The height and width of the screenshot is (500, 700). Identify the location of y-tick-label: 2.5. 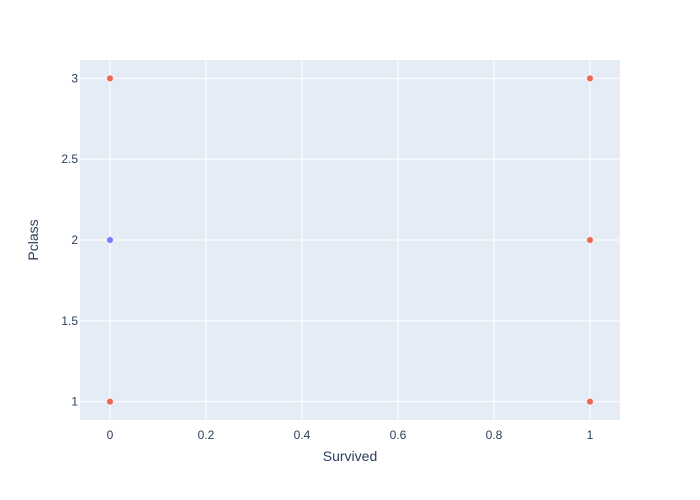
(69, 159).